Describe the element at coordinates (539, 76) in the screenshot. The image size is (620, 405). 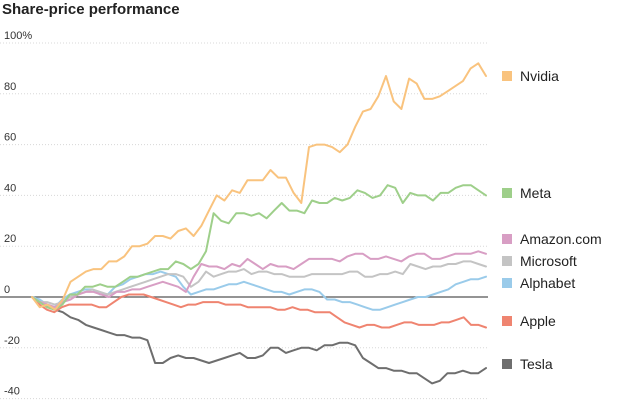
I see `legend-label-nvidia: Nvidia` at that location.